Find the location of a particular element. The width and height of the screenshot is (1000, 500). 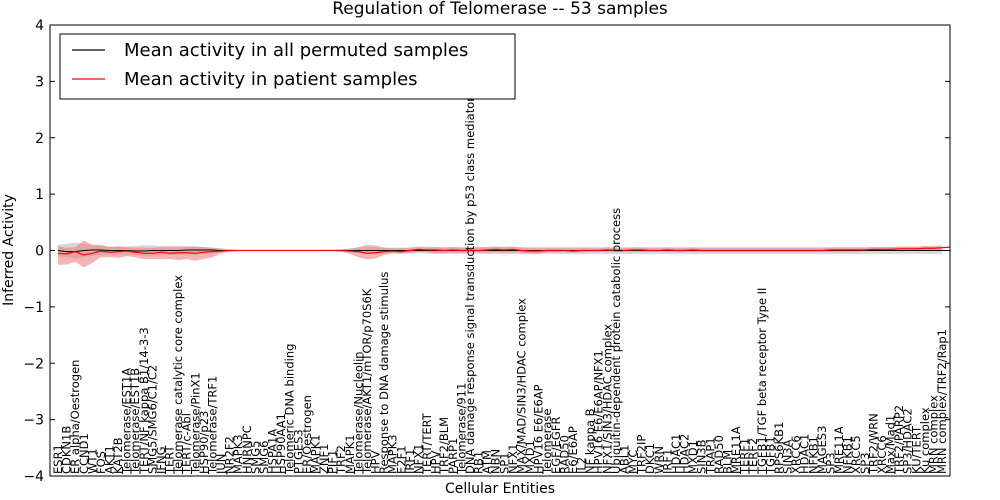

entity-label: MAPK1 is located at coordinates (315, 454).